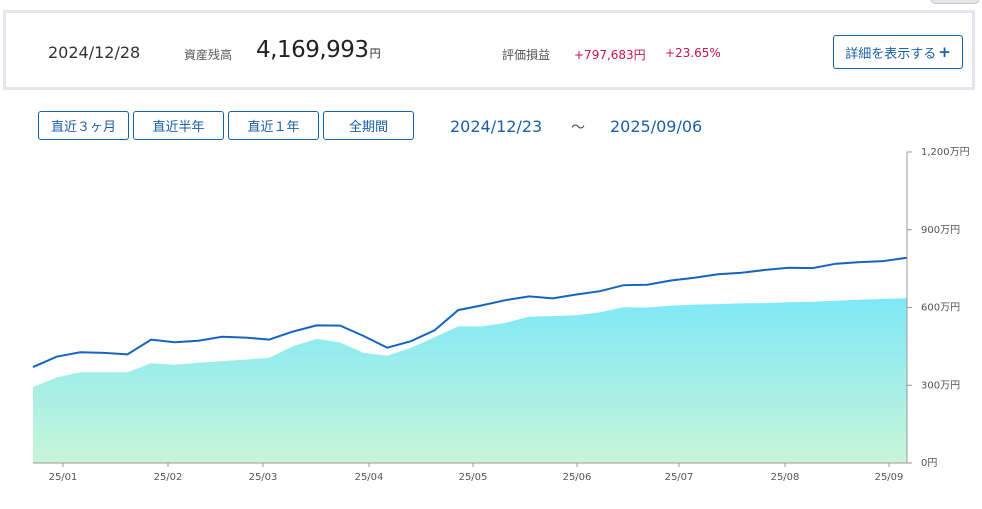  I want to click on y-tick-label: 300万円, so click(940, 385).